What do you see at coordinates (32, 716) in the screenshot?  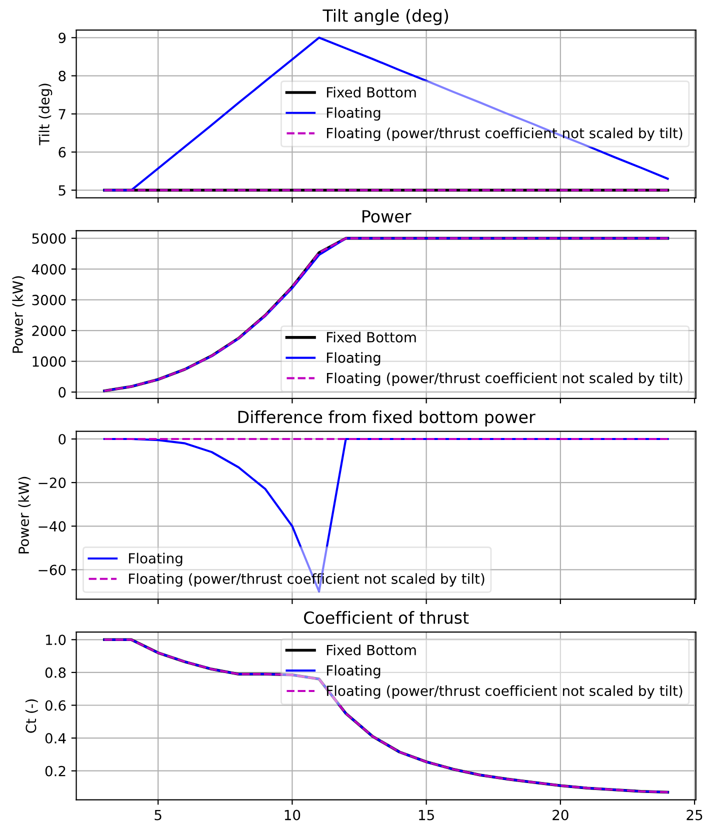 I see `y-axis-title: Ct (-)` at bounding box center [32, 716].